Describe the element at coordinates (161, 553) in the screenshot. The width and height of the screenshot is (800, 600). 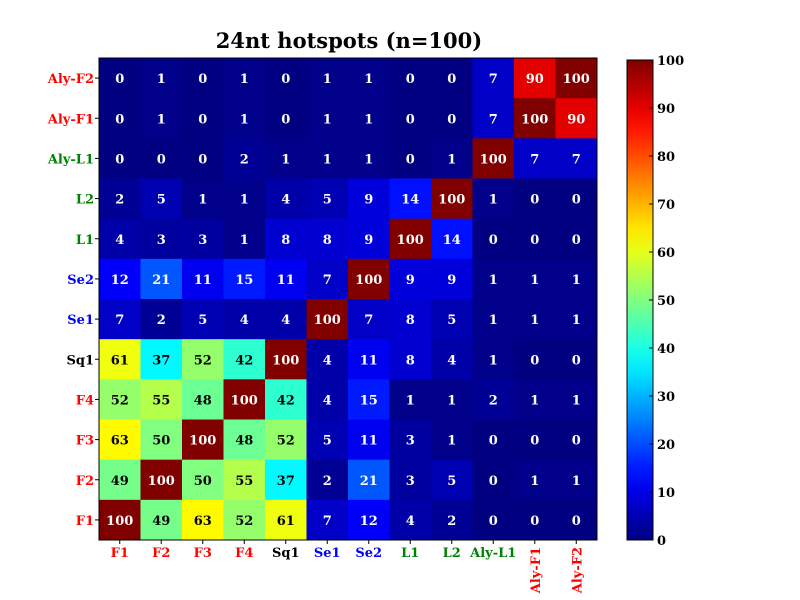
I see `x-tick-label: F2` at that location.